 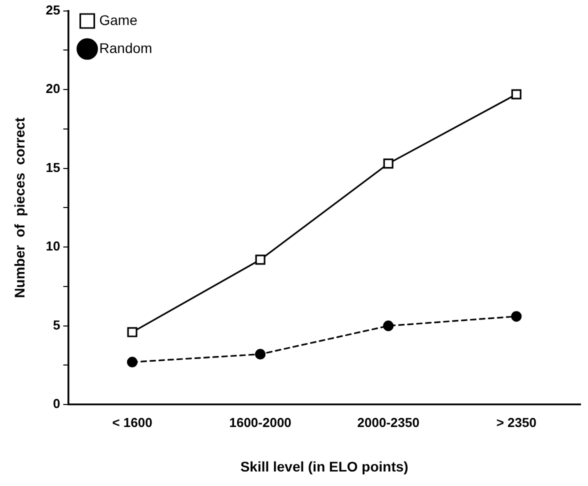 I want to click on y-axis-title: Number of pieces correct, so click(x=19, y=207).